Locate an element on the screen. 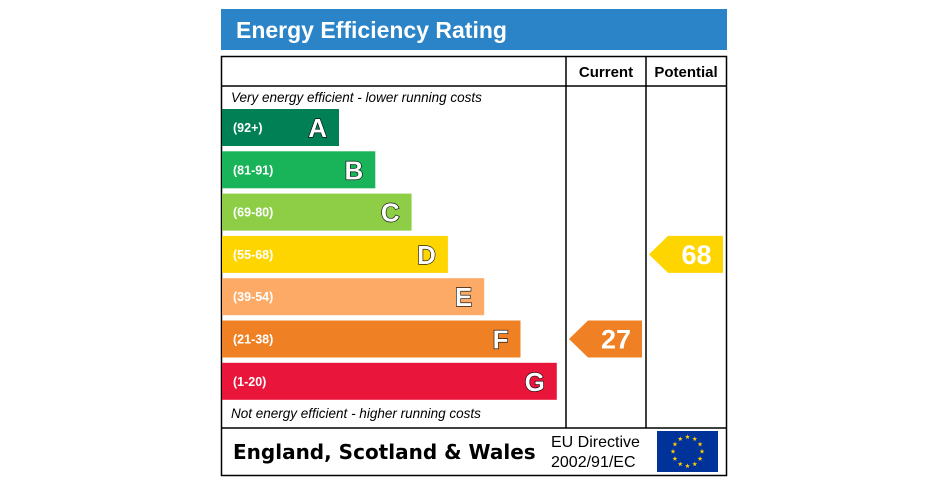 This screenshot has height=480, width=950. band-range-e: (39-54) is located at coordinates (253, 297).